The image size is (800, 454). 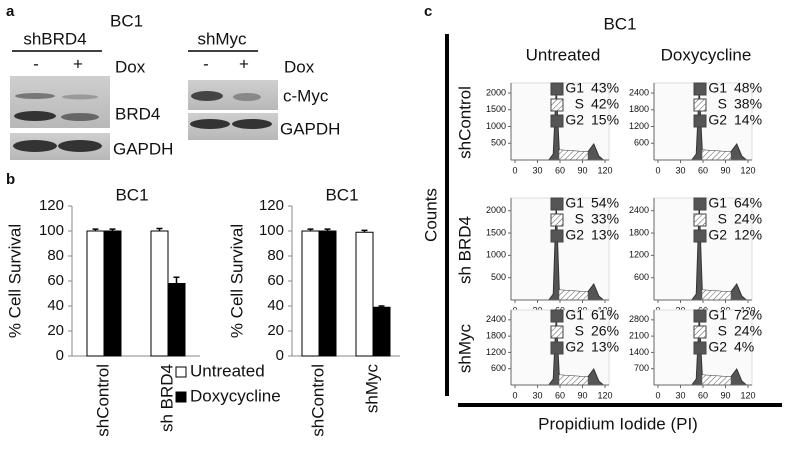 What do you see at coordinates (78, 63) in the screenshot?
I see `lane-label: +` at bounding box center [78, 63].